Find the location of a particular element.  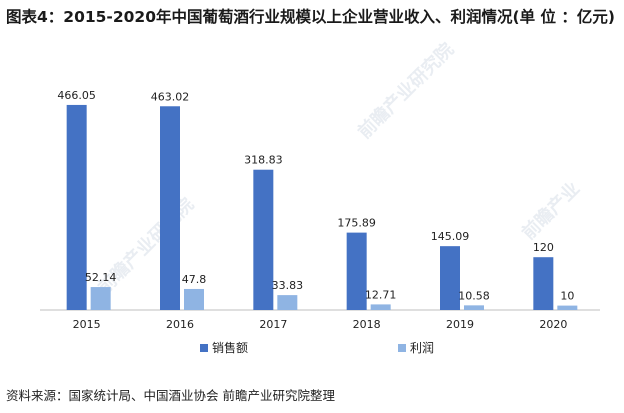

data-label-利润-2017: 33.83 is located at coordinates (288, 285).